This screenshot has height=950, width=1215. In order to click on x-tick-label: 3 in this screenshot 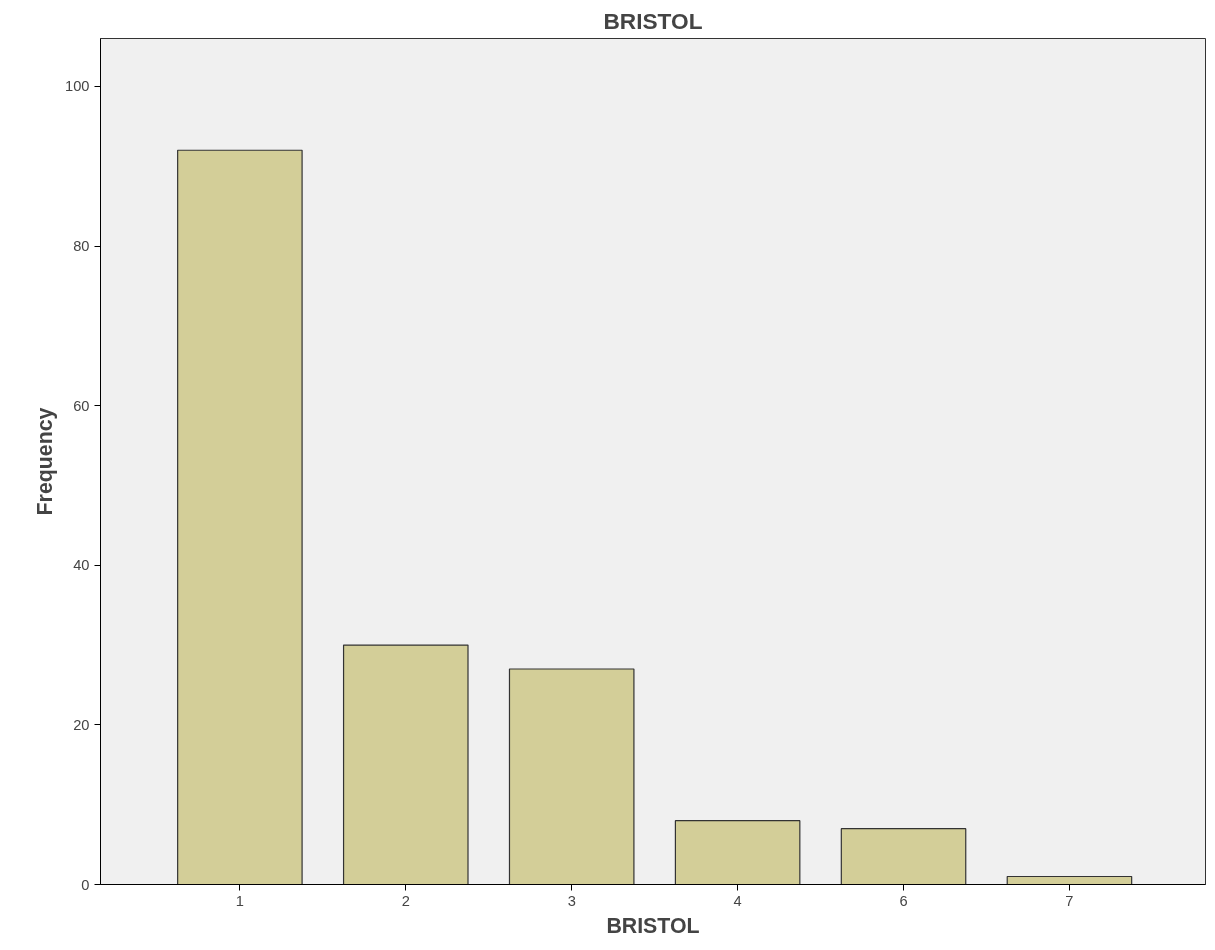, I will do `click(571, 900)`.